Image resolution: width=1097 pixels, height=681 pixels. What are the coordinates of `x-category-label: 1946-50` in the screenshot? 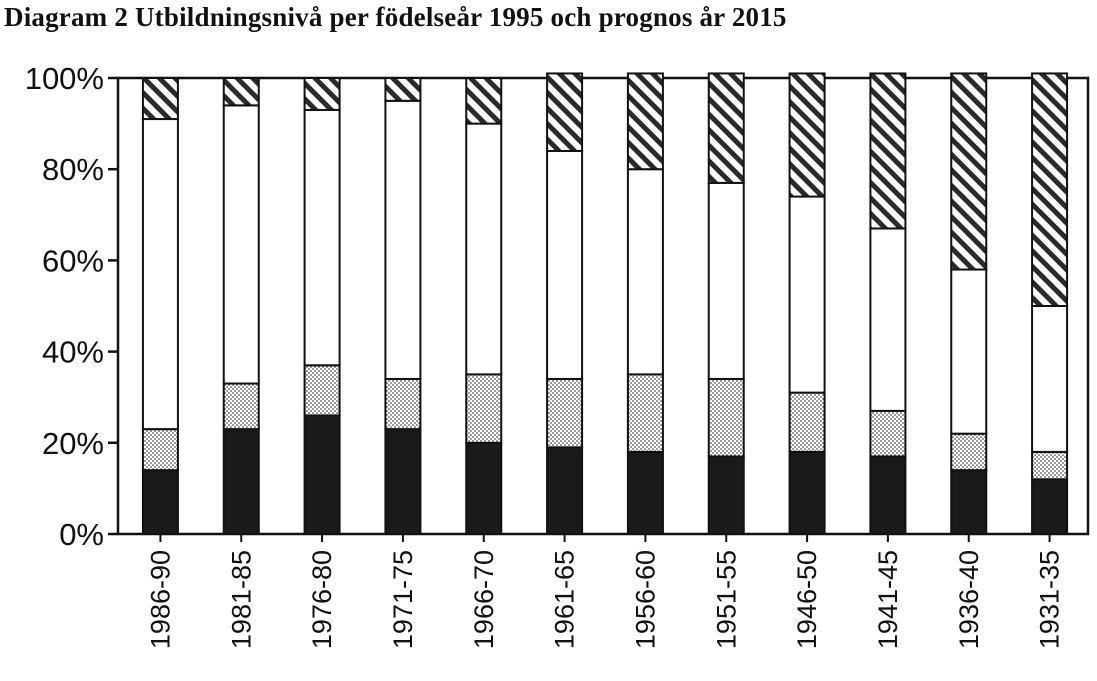 It's located at (807, 599).